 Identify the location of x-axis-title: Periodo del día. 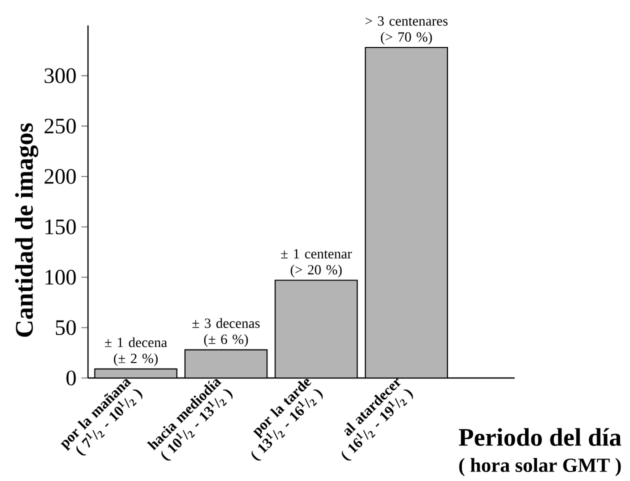
(540, 437).